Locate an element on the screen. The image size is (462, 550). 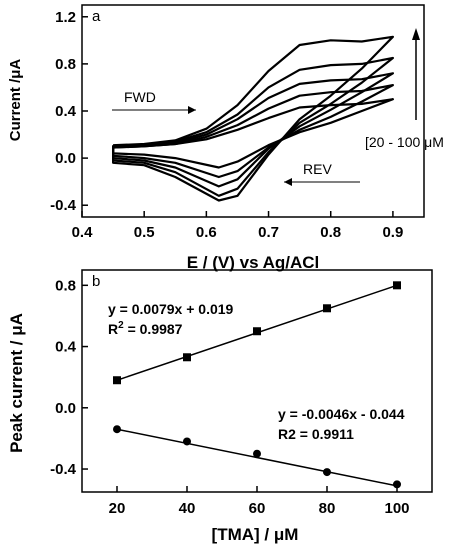
panel-a-x-tick-label: 0.5 is located at coordinates (144, 232).